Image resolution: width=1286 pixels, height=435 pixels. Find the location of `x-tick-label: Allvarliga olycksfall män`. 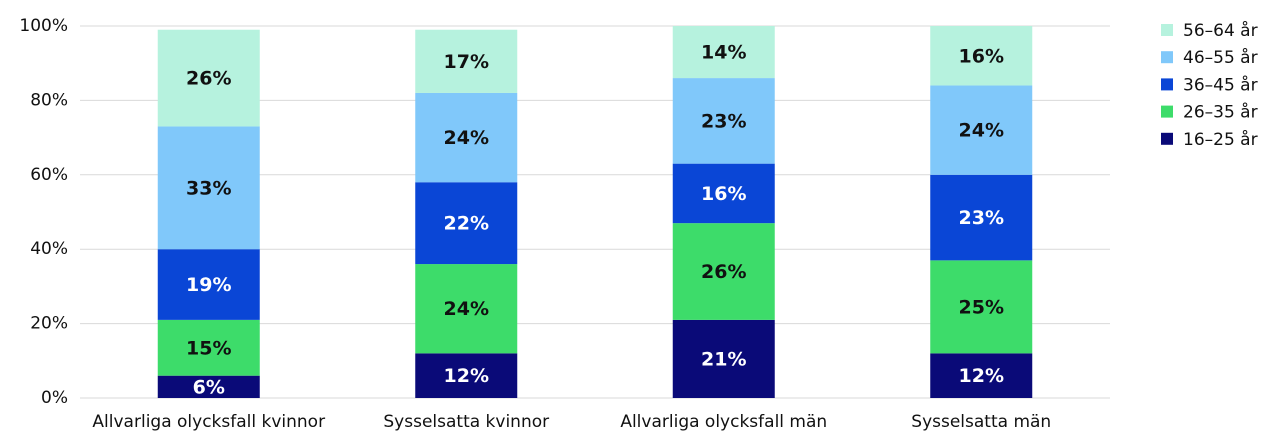

x-tick-label: Allvarliga olycksfall män is located at coordinates (723, 422).